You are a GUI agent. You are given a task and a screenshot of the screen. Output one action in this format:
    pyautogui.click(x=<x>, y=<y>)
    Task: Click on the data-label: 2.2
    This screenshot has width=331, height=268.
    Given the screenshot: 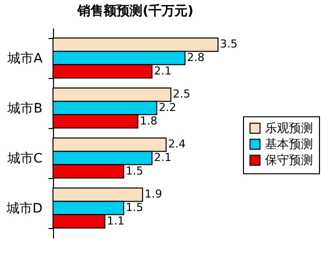 What is the action you would take?
    pyautogui.click(x=167, y=107)
    